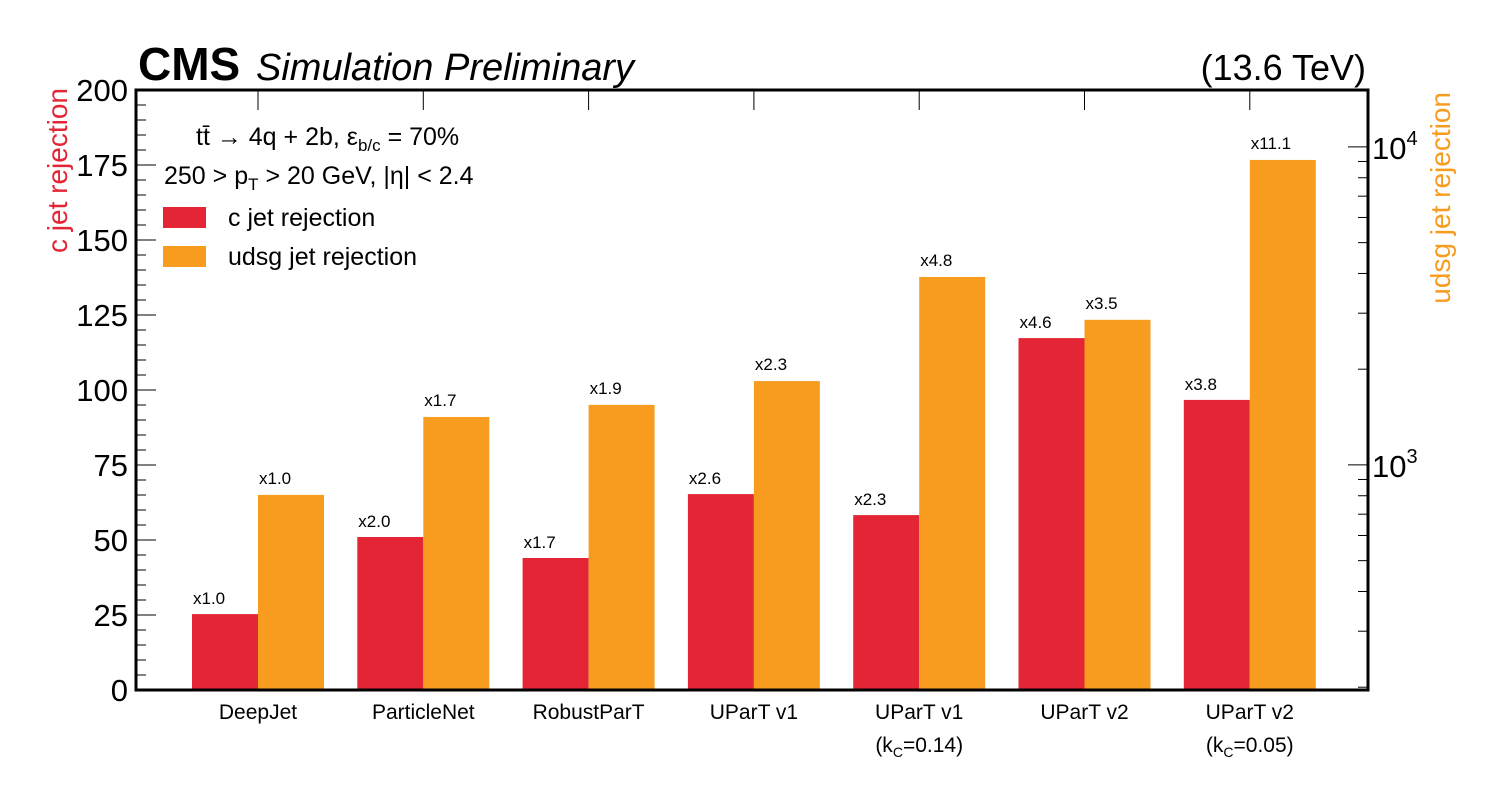 The height and width of the screenshot is (800, 1500). I want to click on x-label-post: =0.14), so click(933, 745).